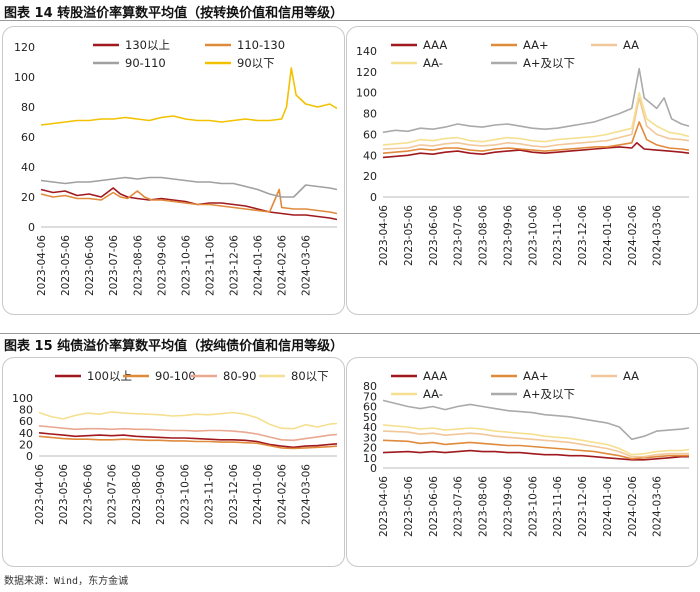  What do you see at coordinates (350, 333) in the screenshot?
I see `middle-rule` at bounding box center [350, 333].